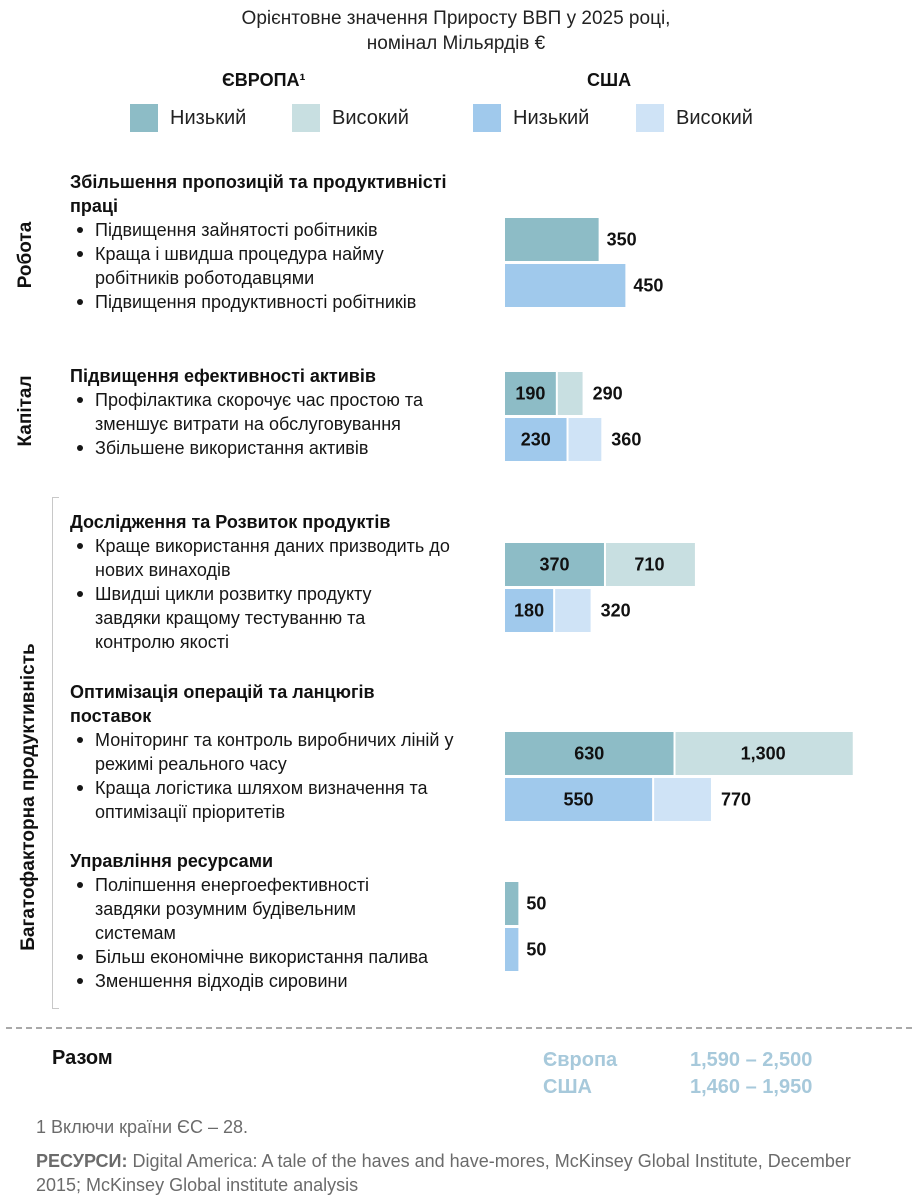  I want to click on label-usa-low-3: 550, so click(579, 800).